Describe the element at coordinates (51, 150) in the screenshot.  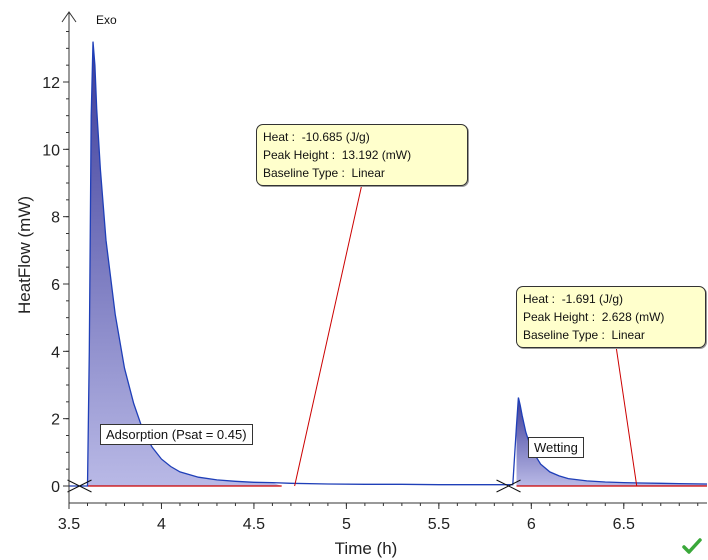
I see `y-tick-label: 10` at that location.